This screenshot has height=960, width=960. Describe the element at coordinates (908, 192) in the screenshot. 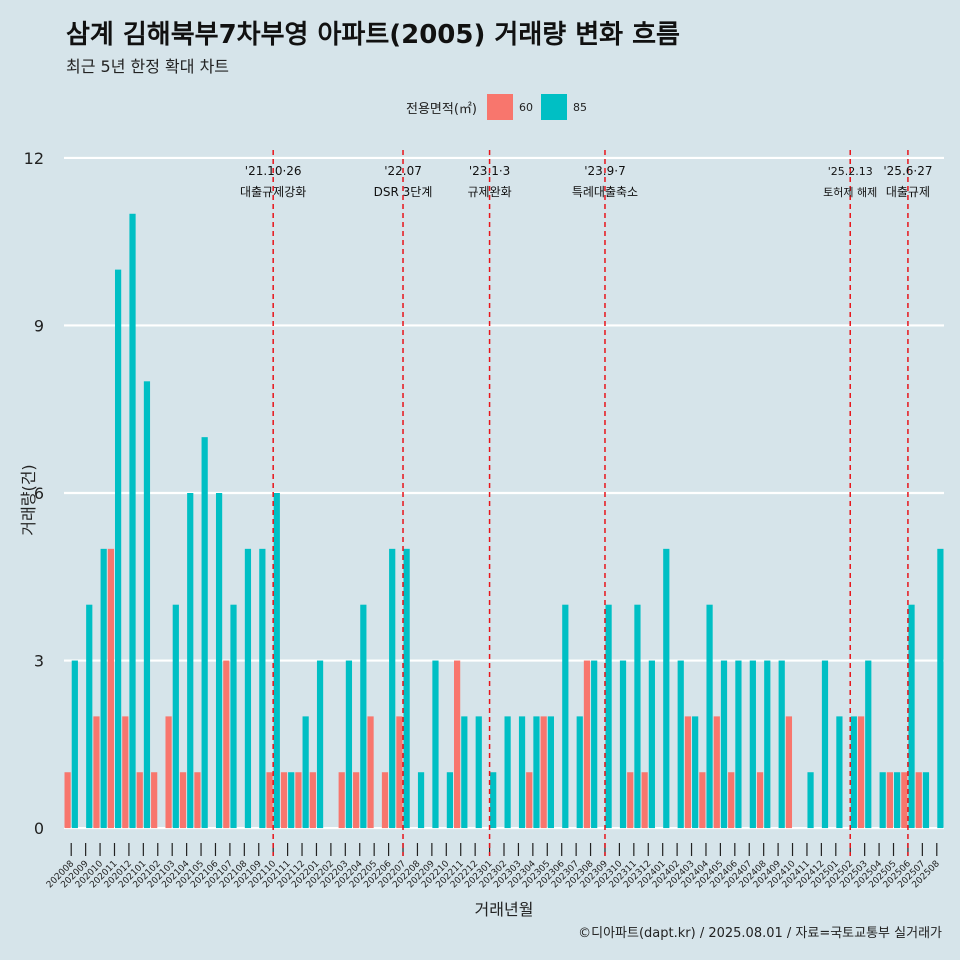

I see `event-name-label: 대출규제` at that location.